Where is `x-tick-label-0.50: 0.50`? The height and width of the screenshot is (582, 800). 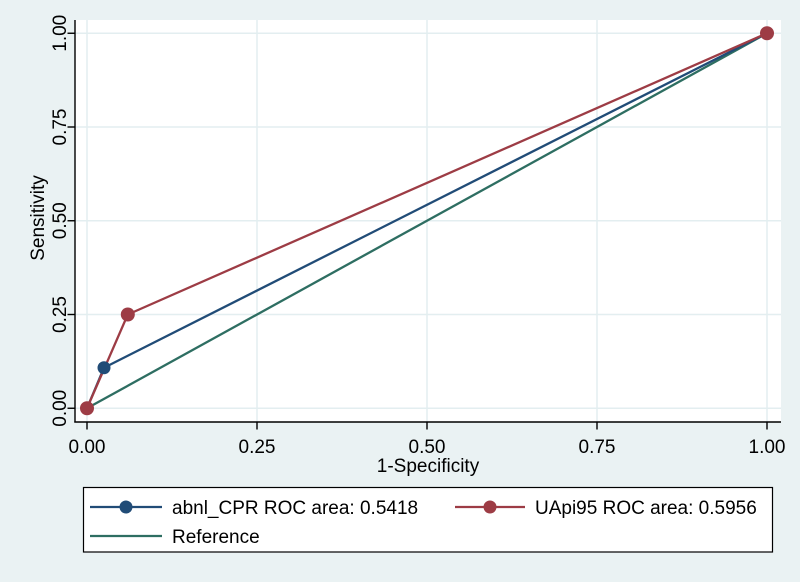
x-tick-label-0.50: 0.50 is located at coordinates (427, 447).